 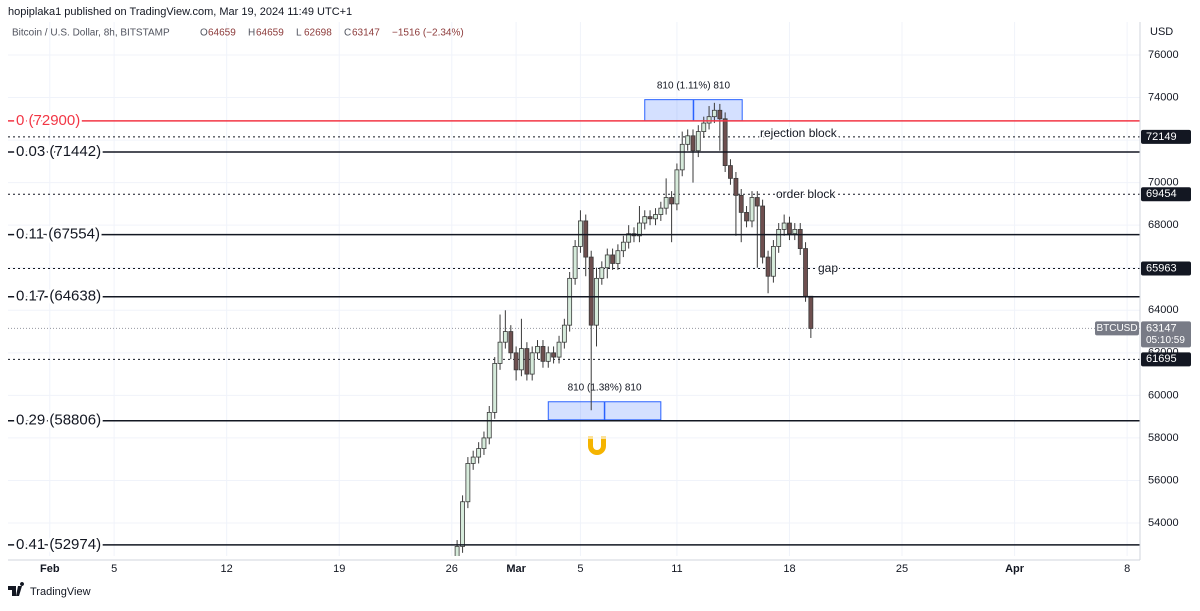 What do you see at coordinates (91, 33) in the screenshot?
I see `symbol: Bitcoin / U.S. Dollar, 8h, BITSTAMP` at bounding box center [91, 33].